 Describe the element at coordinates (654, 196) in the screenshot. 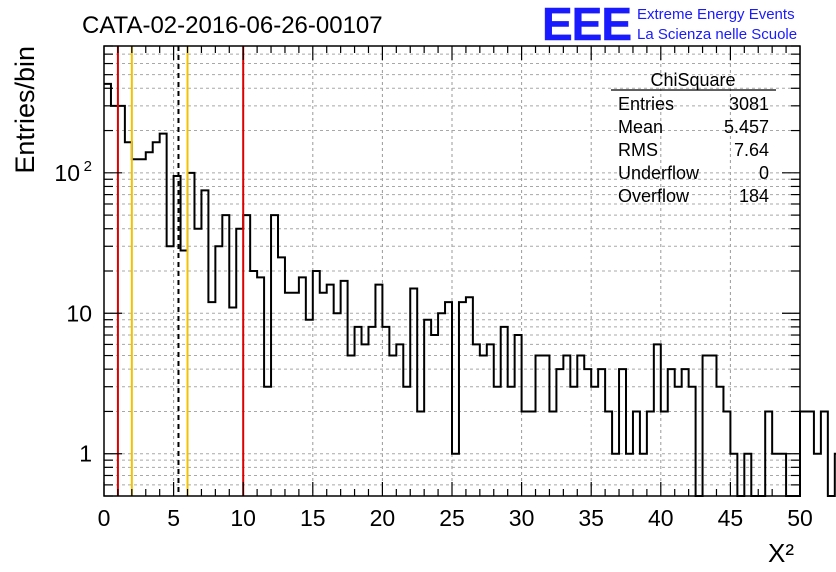

I see `stats-label: Overflow` at that location.